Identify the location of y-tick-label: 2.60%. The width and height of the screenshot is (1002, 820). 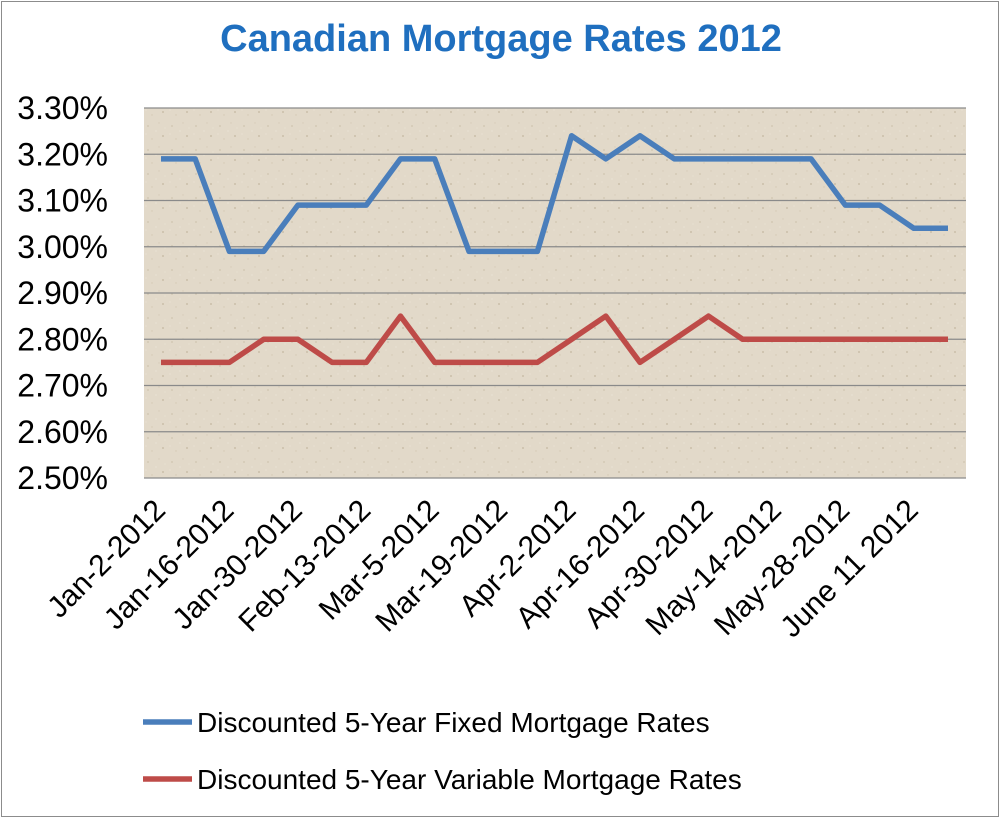
(62, 432).